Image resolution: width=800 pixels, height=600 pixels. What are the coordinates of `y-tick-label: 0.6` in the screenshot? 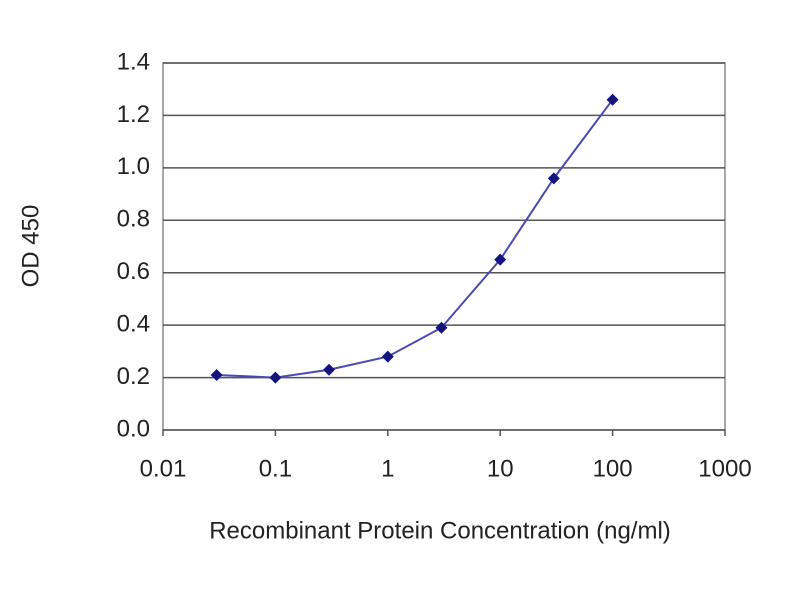 It's located at (133, 271).